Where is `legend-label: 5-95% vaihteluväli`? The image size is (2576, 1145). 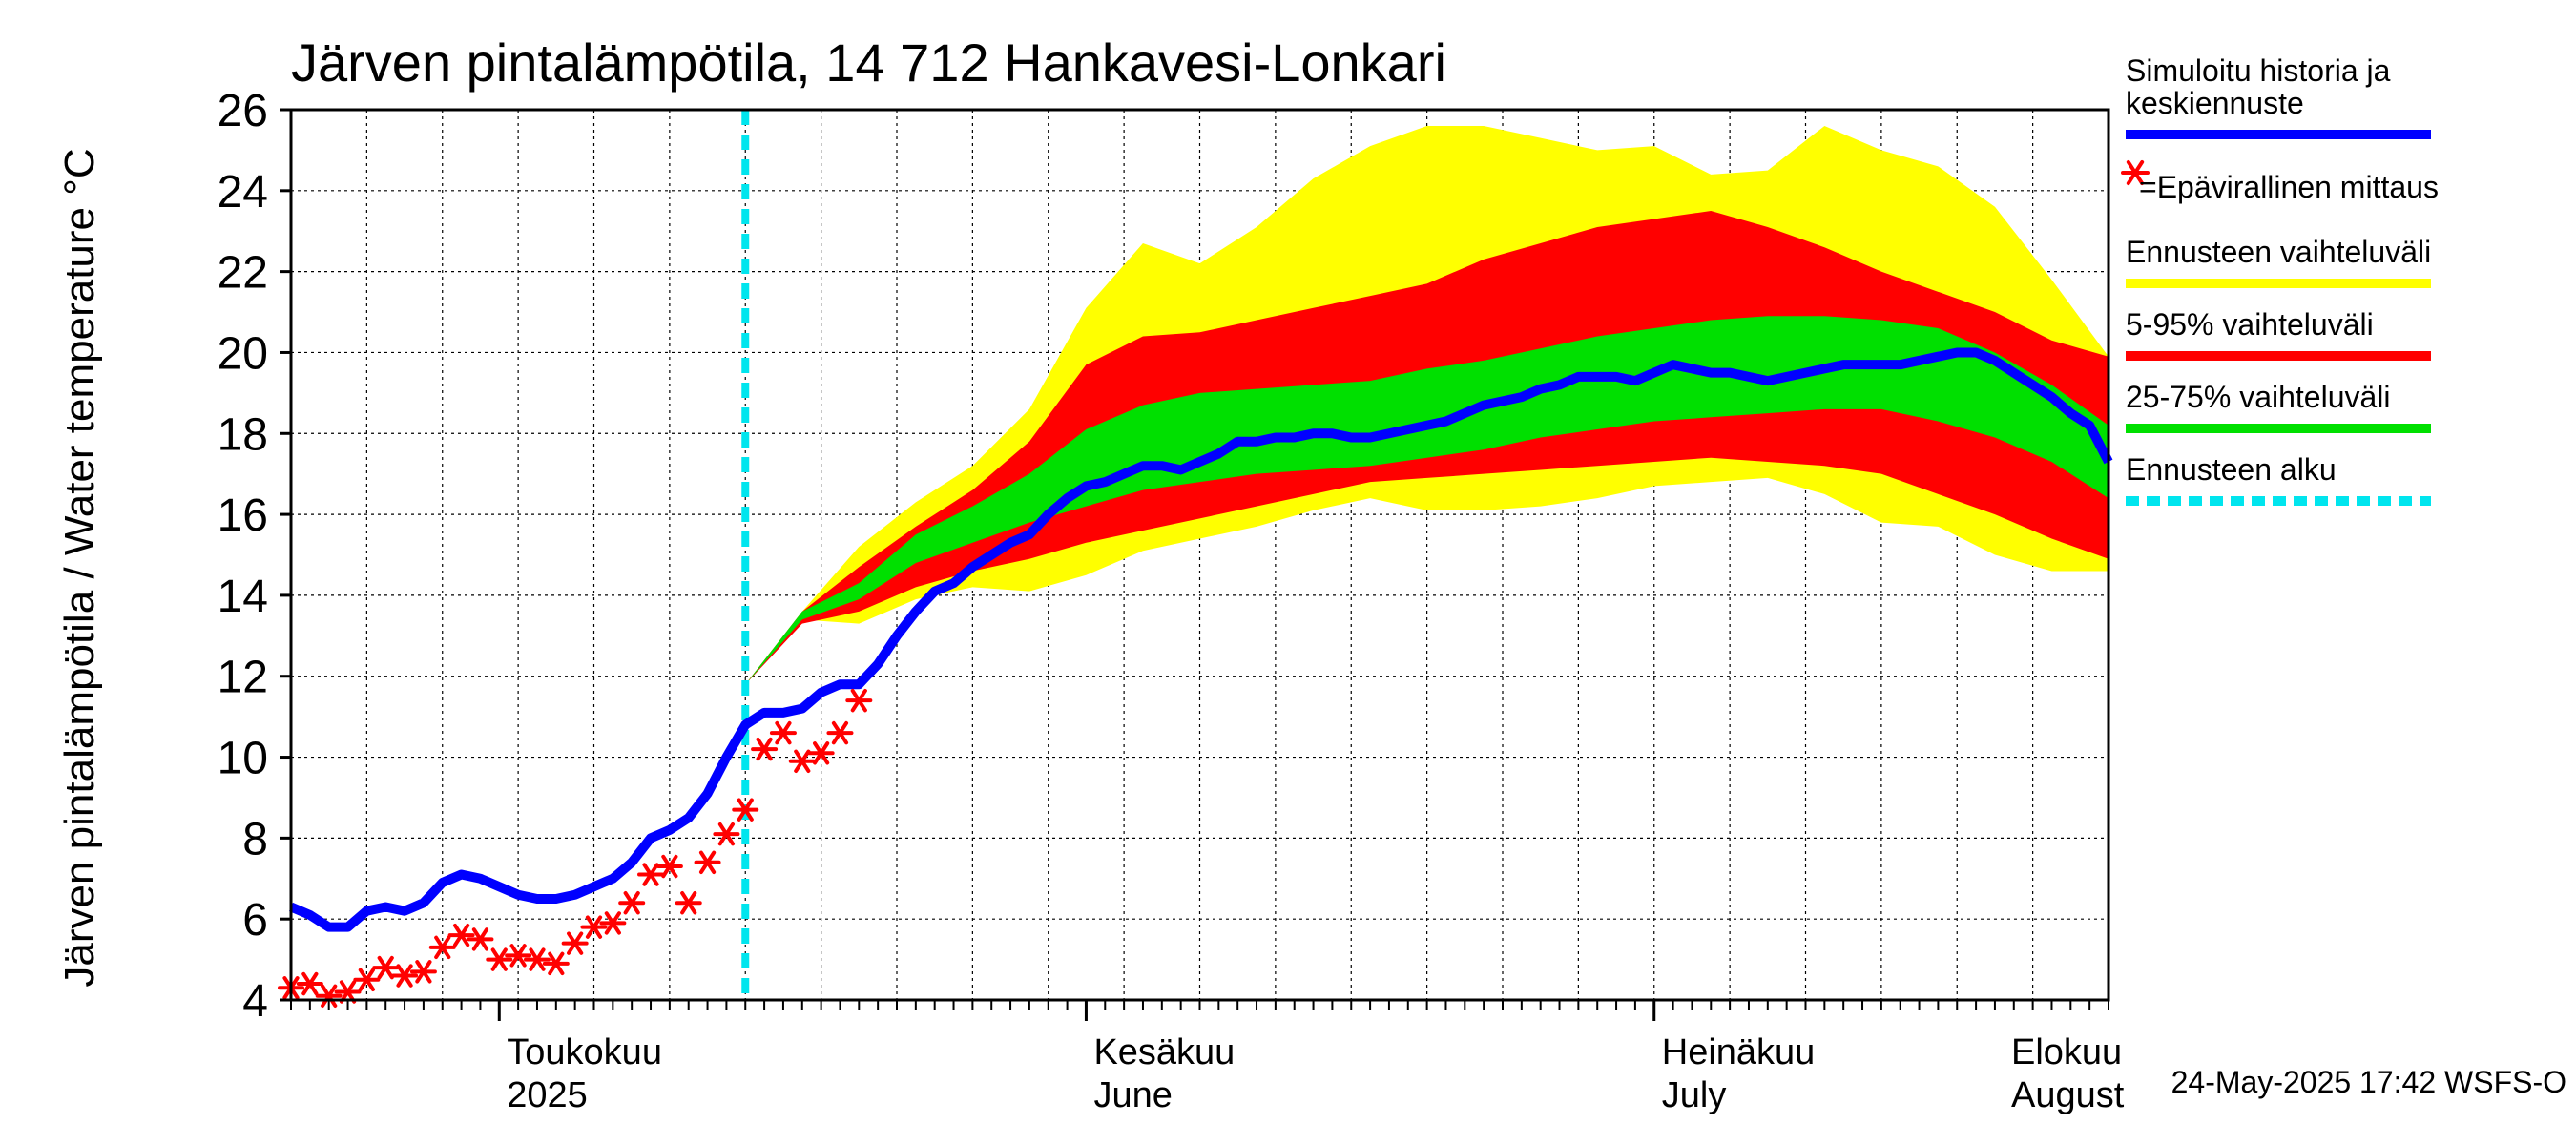 legend-label: 5-95% vaihteluväli is located at coordinates (2250, 324).